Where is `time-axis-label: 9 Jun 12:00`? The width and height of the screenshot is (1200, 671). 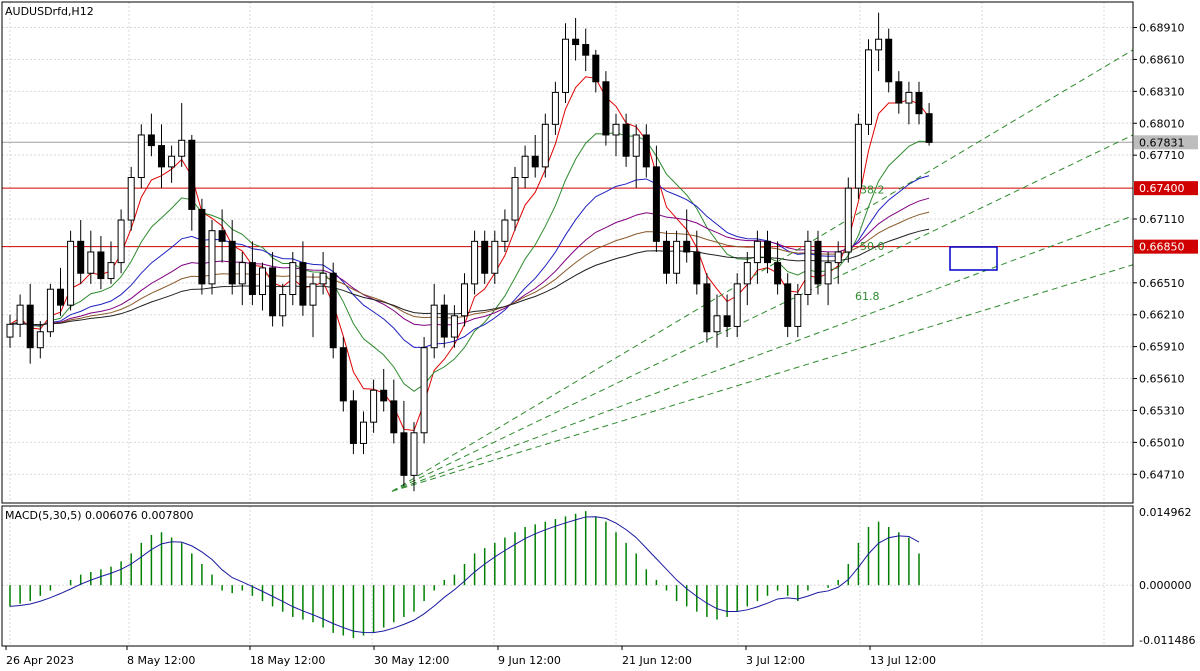 time-axis-label: 9 Jun 12:00 is located at coordinates (529, 660).